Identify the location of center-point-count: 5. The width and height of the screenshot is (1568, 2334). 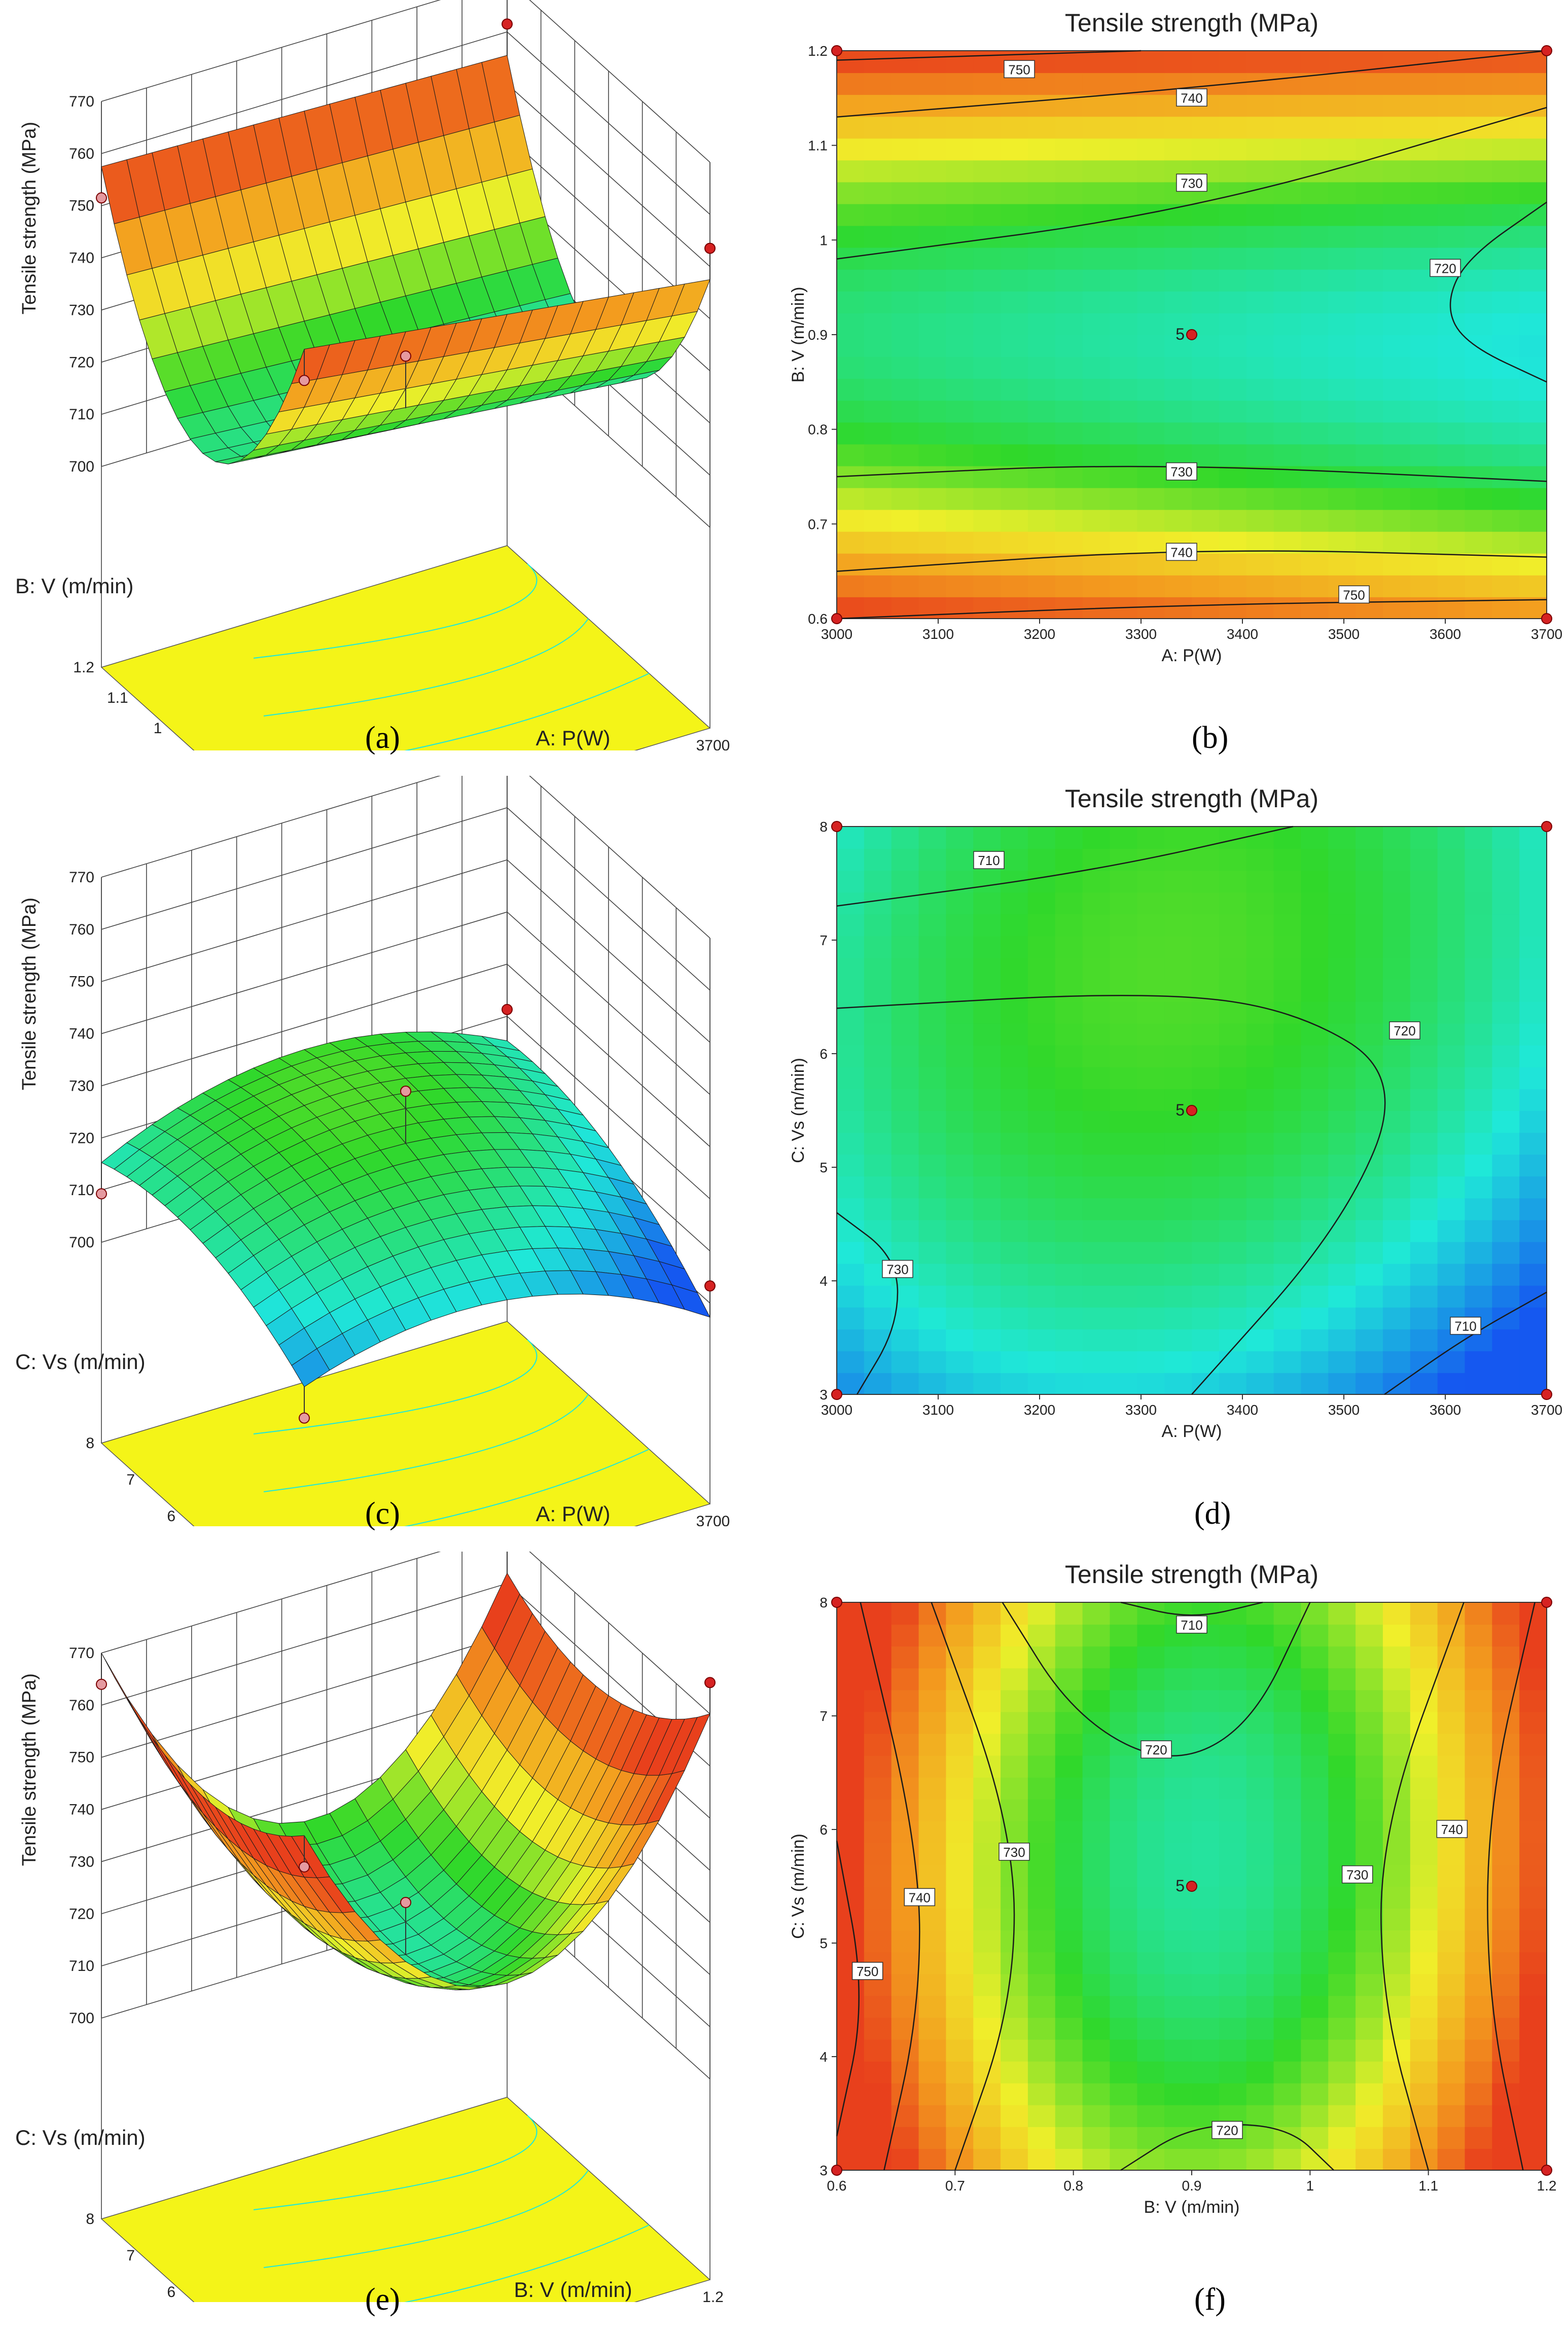
(1180, 334).